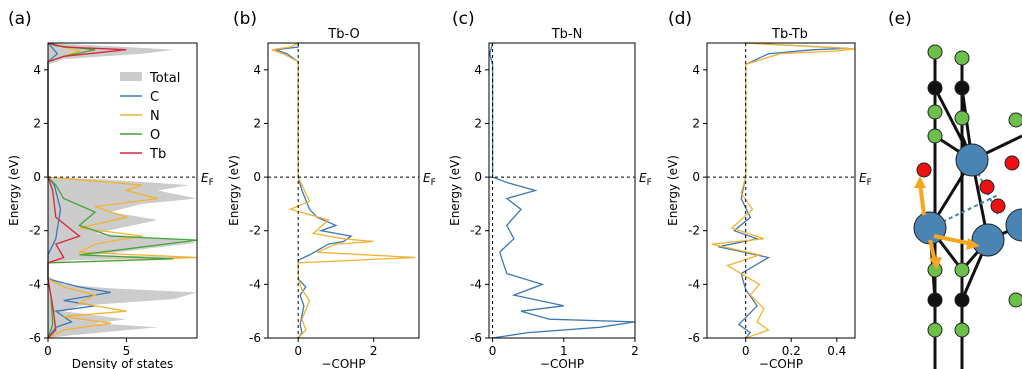 This screenshot has height=369, width=1022. What do you see at coordinates (967, 206) in the screenshot?
I see `crystal-structure` at bounding box center [967, 206].